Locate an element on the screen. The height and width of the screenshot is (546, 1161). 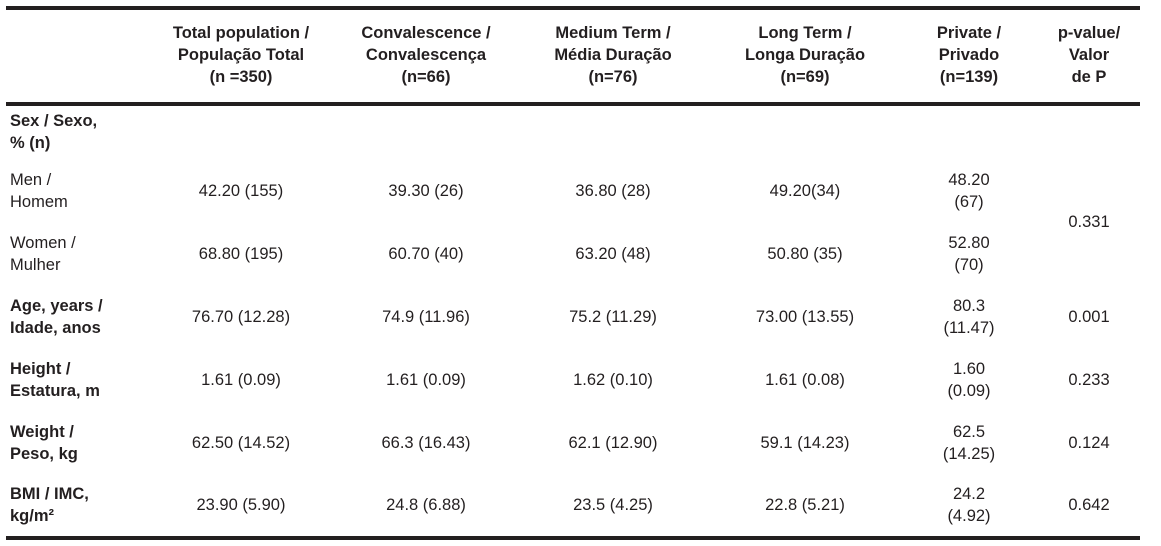
cell-value: 50.80 (35) is located at coordinates (805, 253).